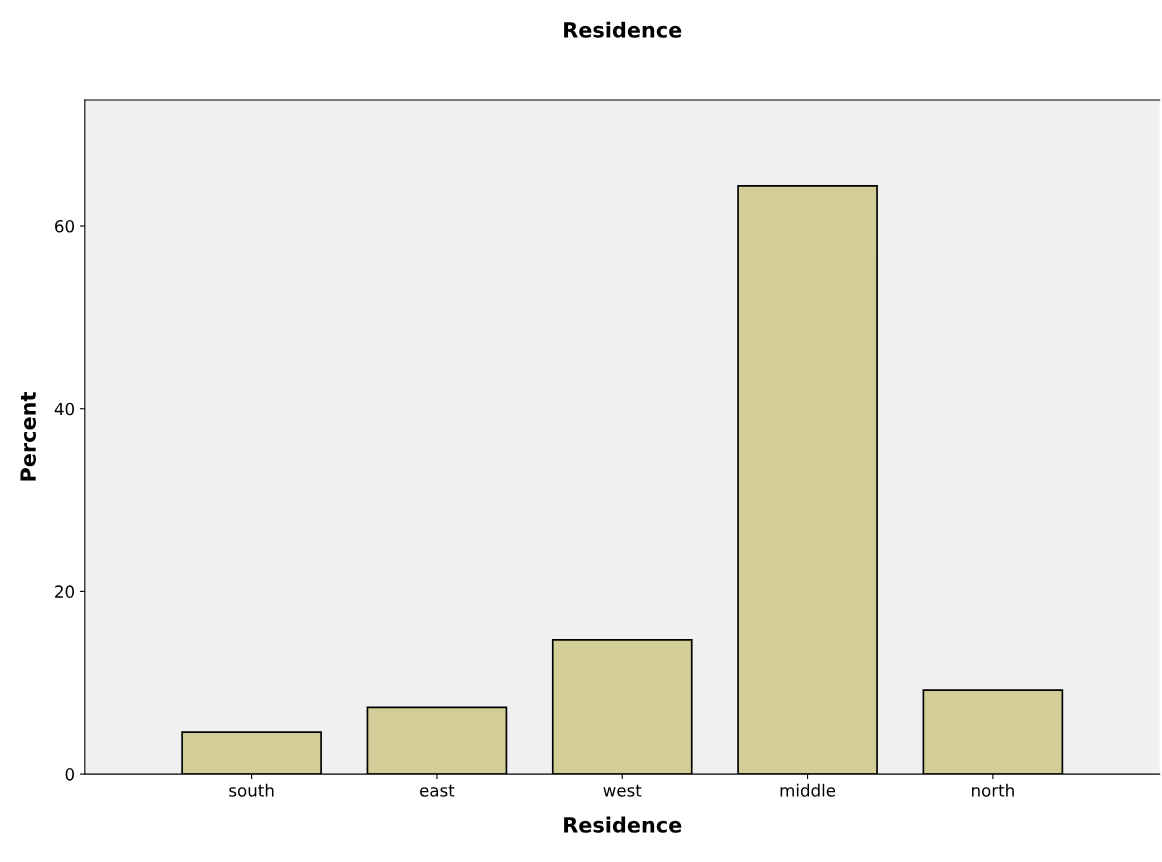 The height and width of the screenshot is (862, 1162). What do you see at coordinates (69, 774) in the screenshot?
I see `y-tick-label: 0` at bounding box center [69, 774].